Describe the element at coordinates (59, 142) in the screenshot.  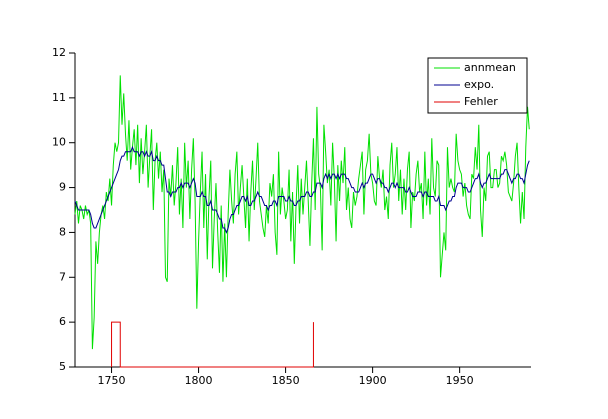
I see `y-tick-label: 10` at that location.